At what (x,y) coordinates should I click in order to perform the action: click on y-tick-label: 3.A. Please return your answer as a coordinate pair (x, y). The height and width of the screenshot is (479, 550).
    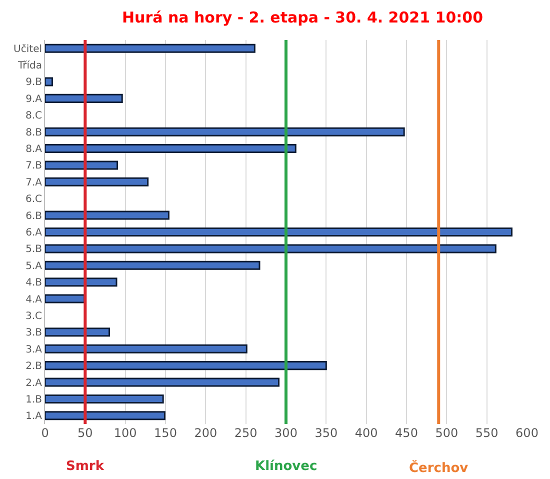
    Looking at the image, I should click on (34, 350).